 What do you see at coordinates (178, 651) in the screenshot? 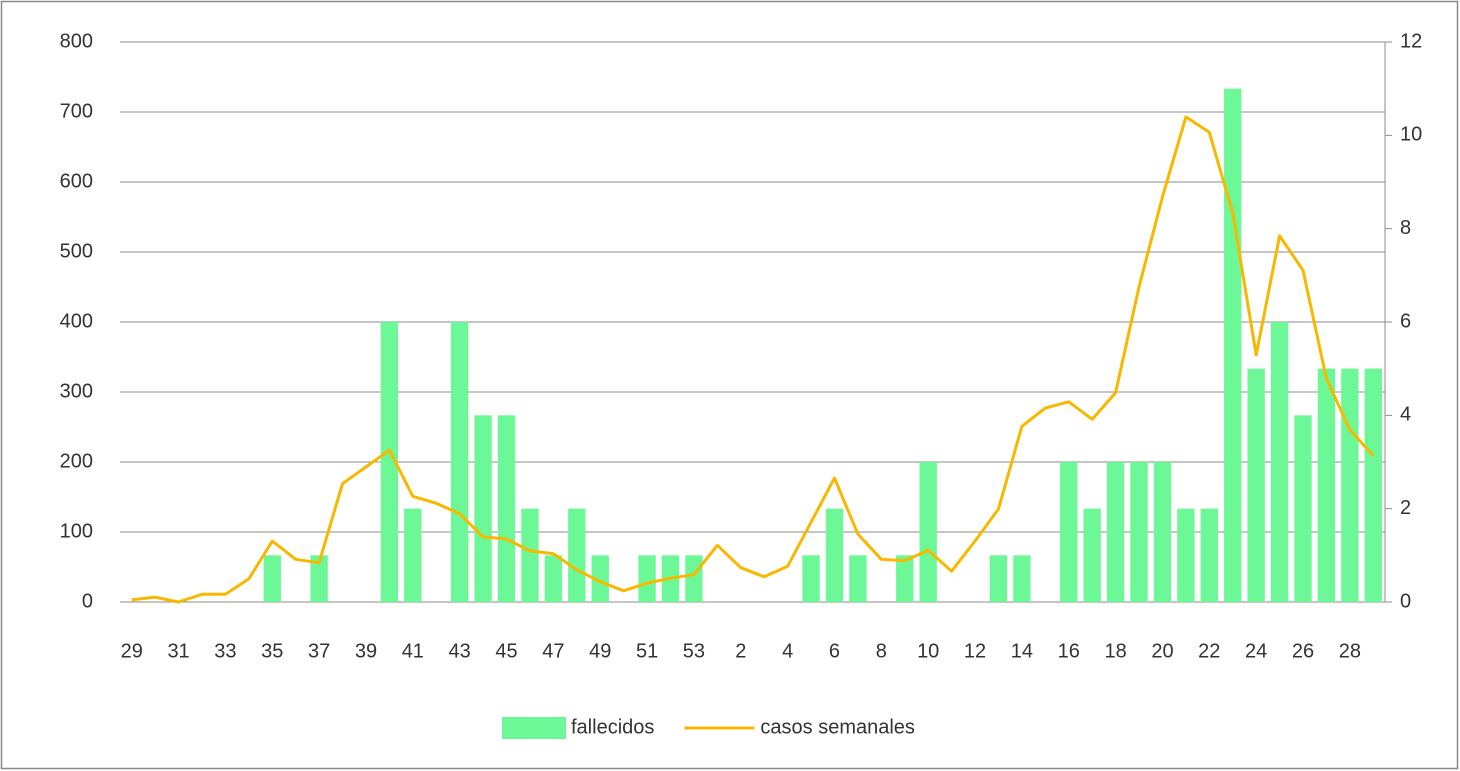
I see `x-tick-label: 31` at bounding box center [178, 651].